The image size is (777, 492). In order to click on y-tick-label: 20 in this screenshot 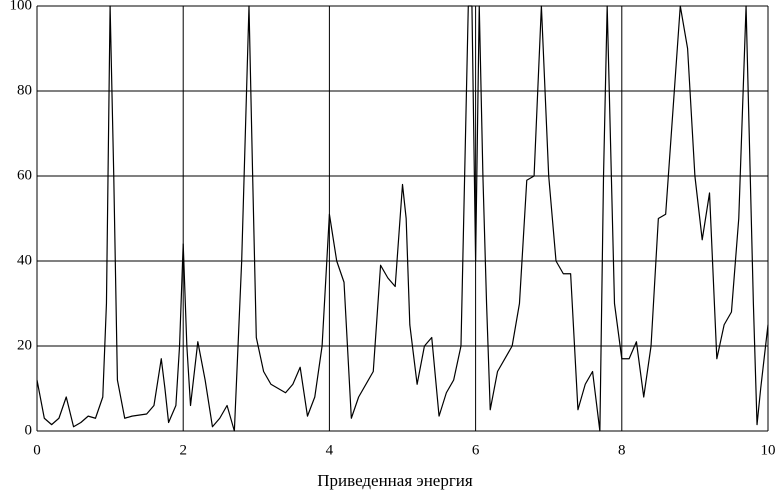, I will do `click(24, 345)`.